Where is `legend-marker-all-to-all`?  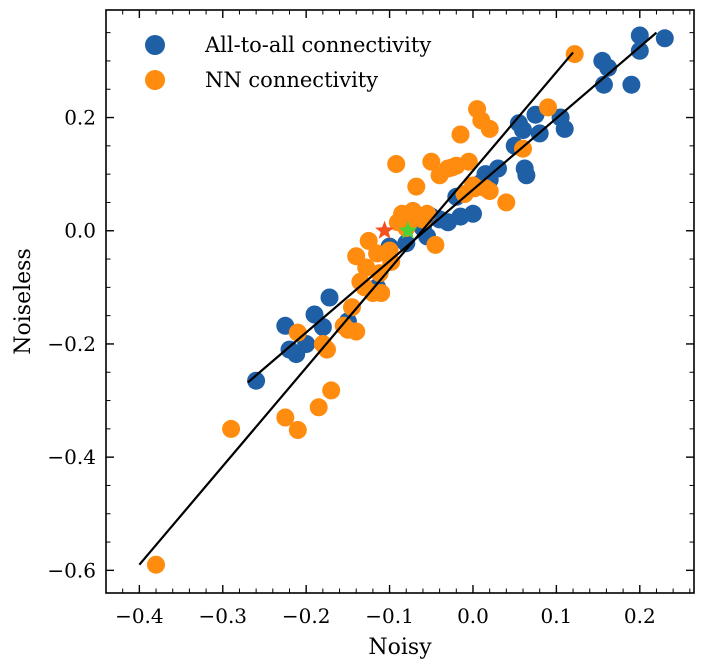
legend-marker-all-to-all is located at coordinates (155, 45).